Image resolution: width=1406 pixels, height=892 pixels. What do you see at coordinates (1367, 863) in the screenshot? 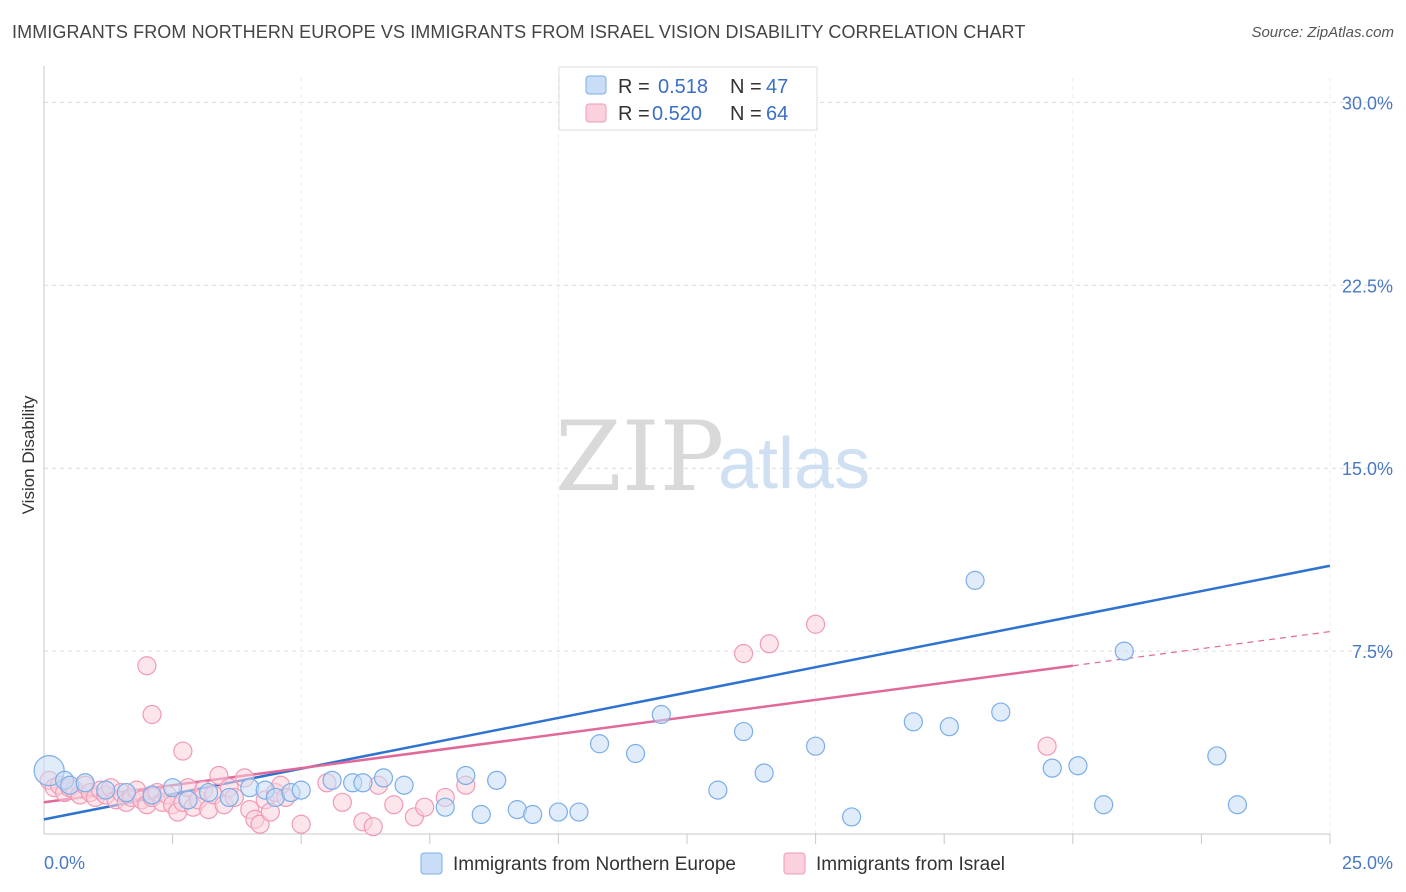
I see `x-tick-label-max: 25.0%` at bounding box center [1367, 863].